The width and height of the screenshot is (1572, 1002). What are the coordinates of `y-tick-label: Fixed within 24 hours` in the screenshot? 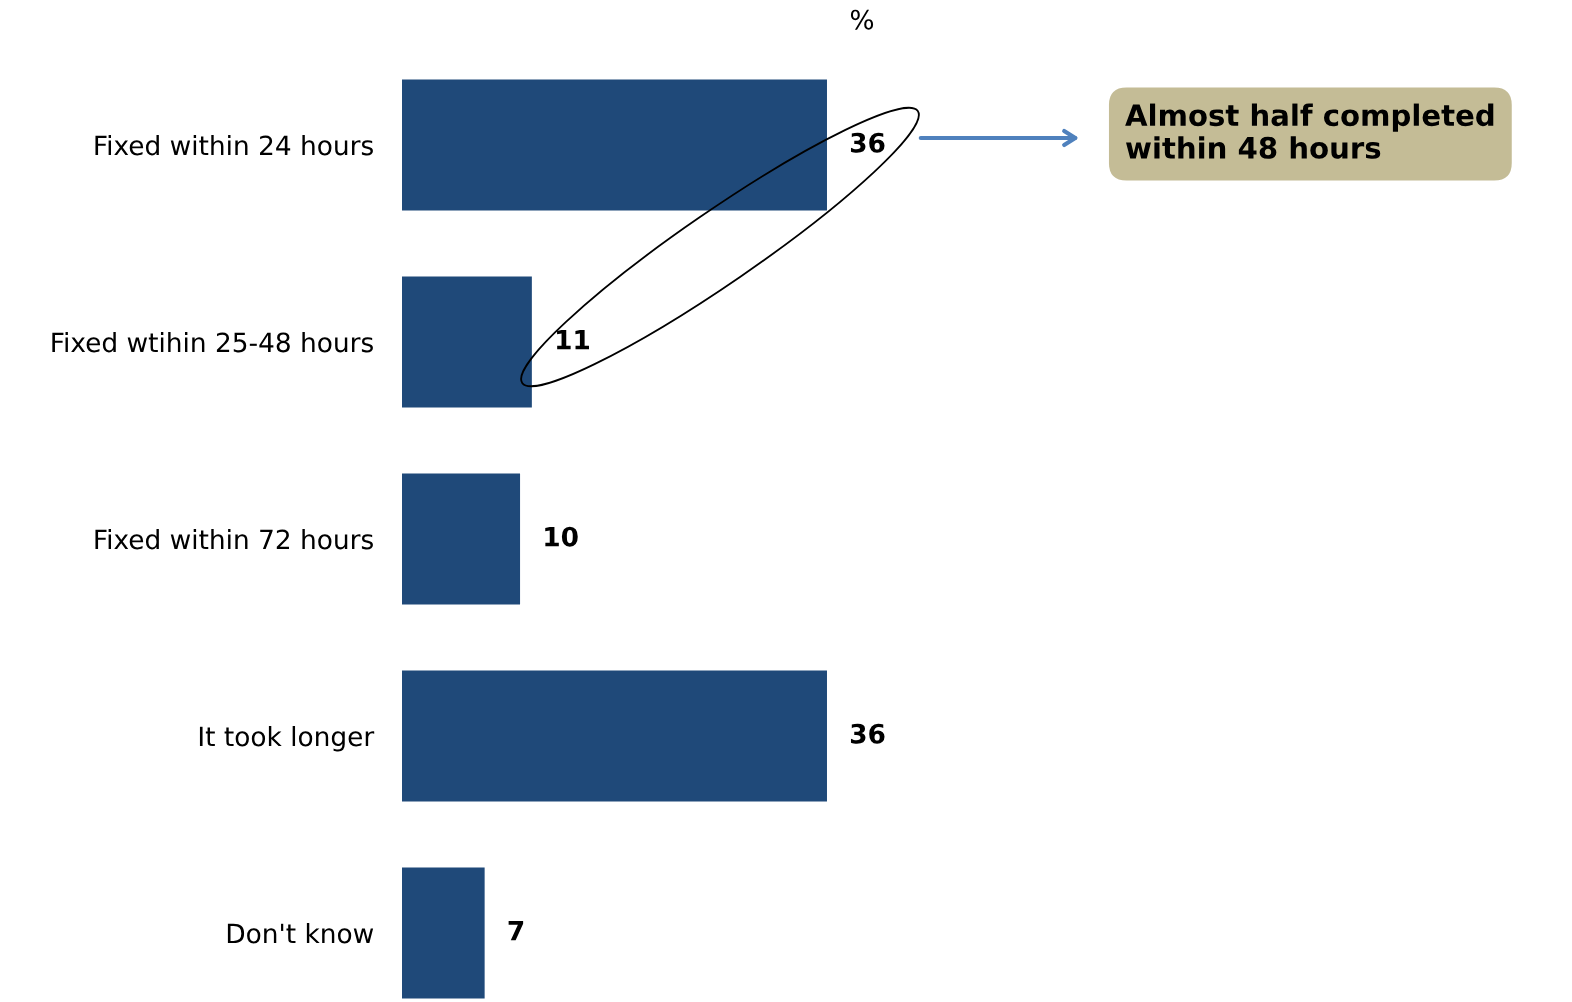 It's located at (234, 145).